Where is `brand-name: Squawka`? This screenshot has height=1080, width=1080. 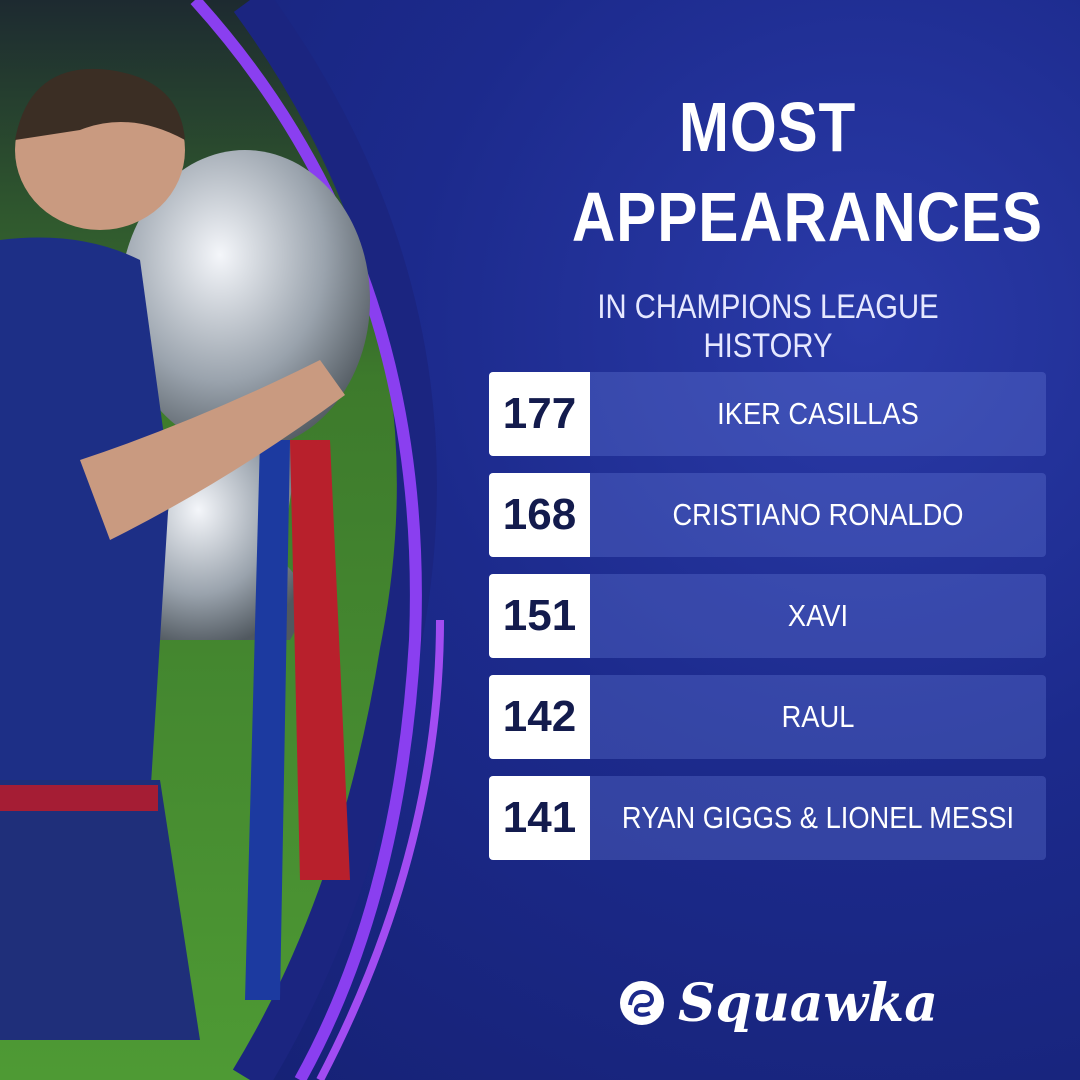
brand-name: Squawka is located at coordinates (808, 1003).